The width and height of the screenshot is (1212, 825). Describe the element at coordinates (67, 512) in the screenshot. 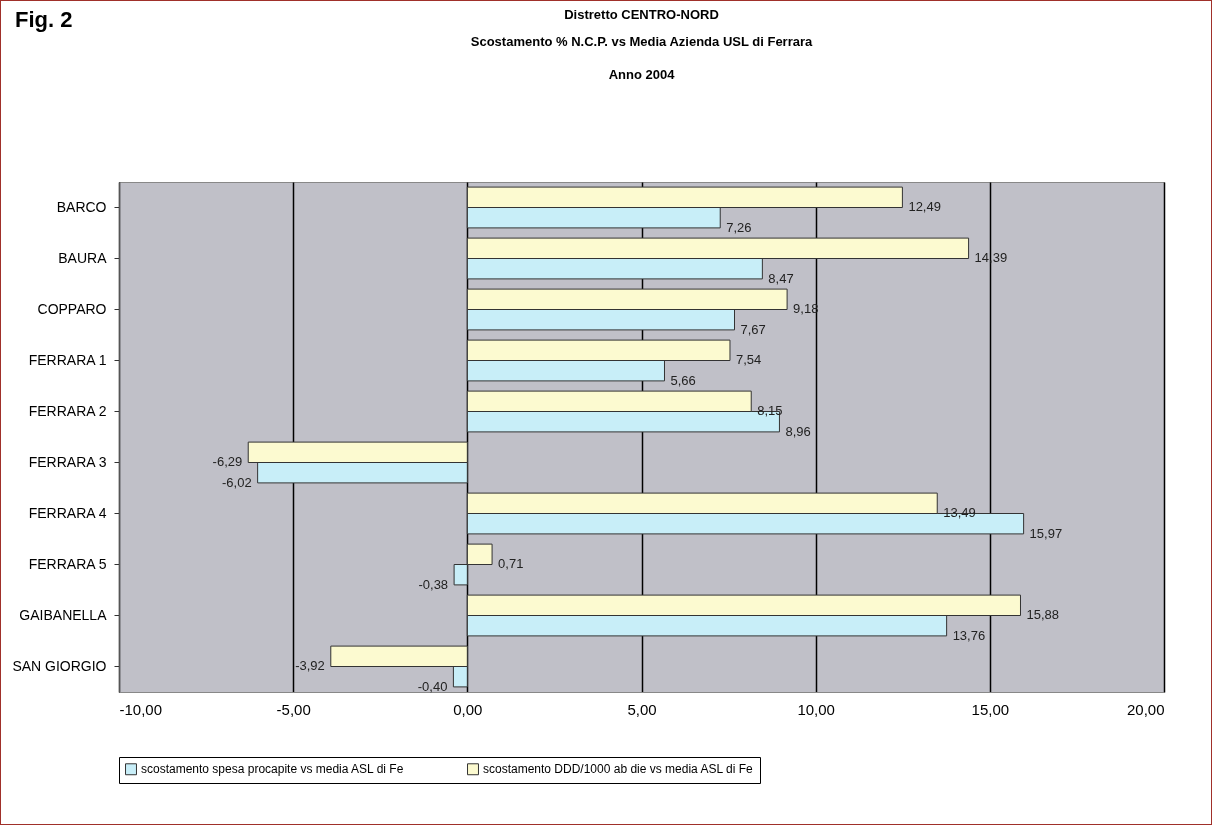

I see `y-tick-label: FERRARA 4` at that location.